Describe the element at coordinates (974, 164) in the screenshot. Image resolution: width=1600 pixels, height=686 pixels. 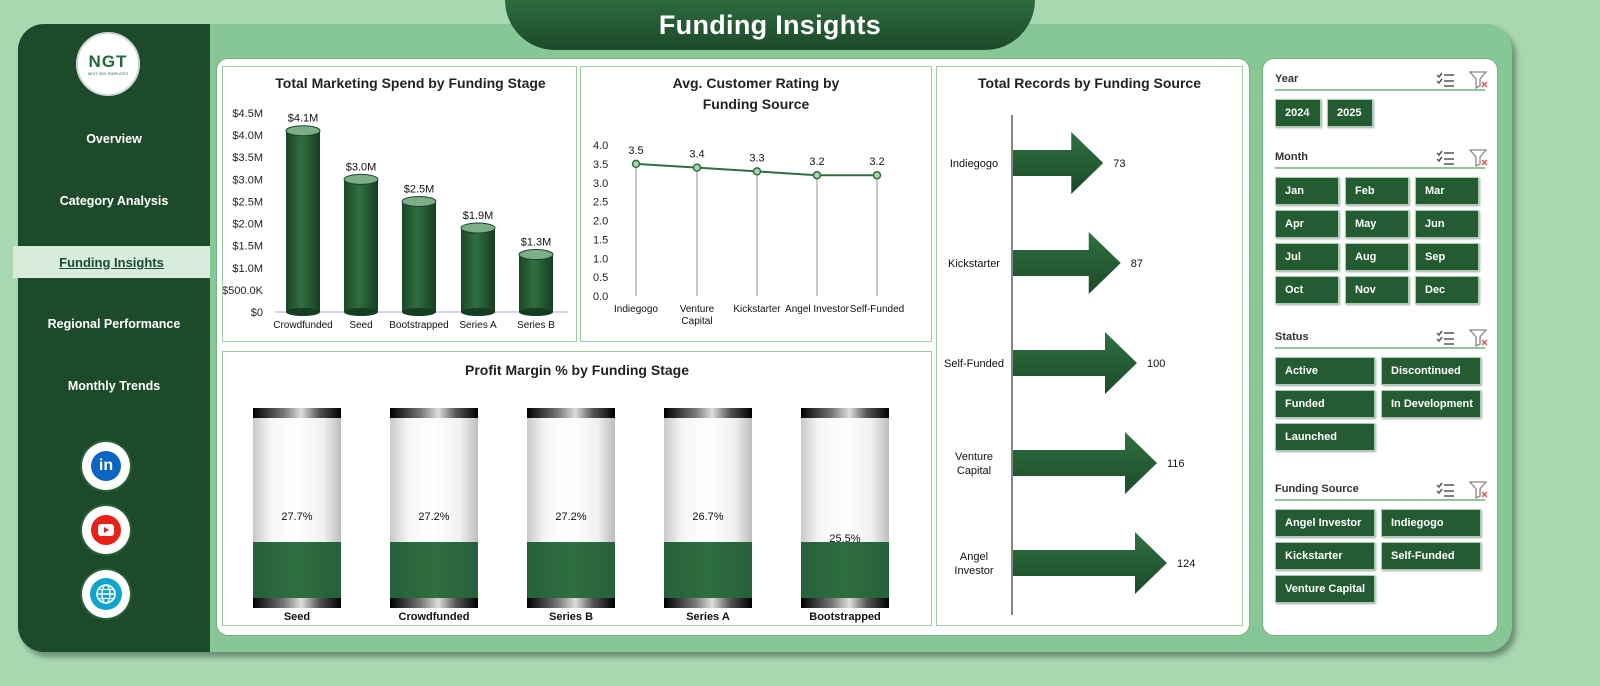
I see `category-label: Indiegogo` at that location.